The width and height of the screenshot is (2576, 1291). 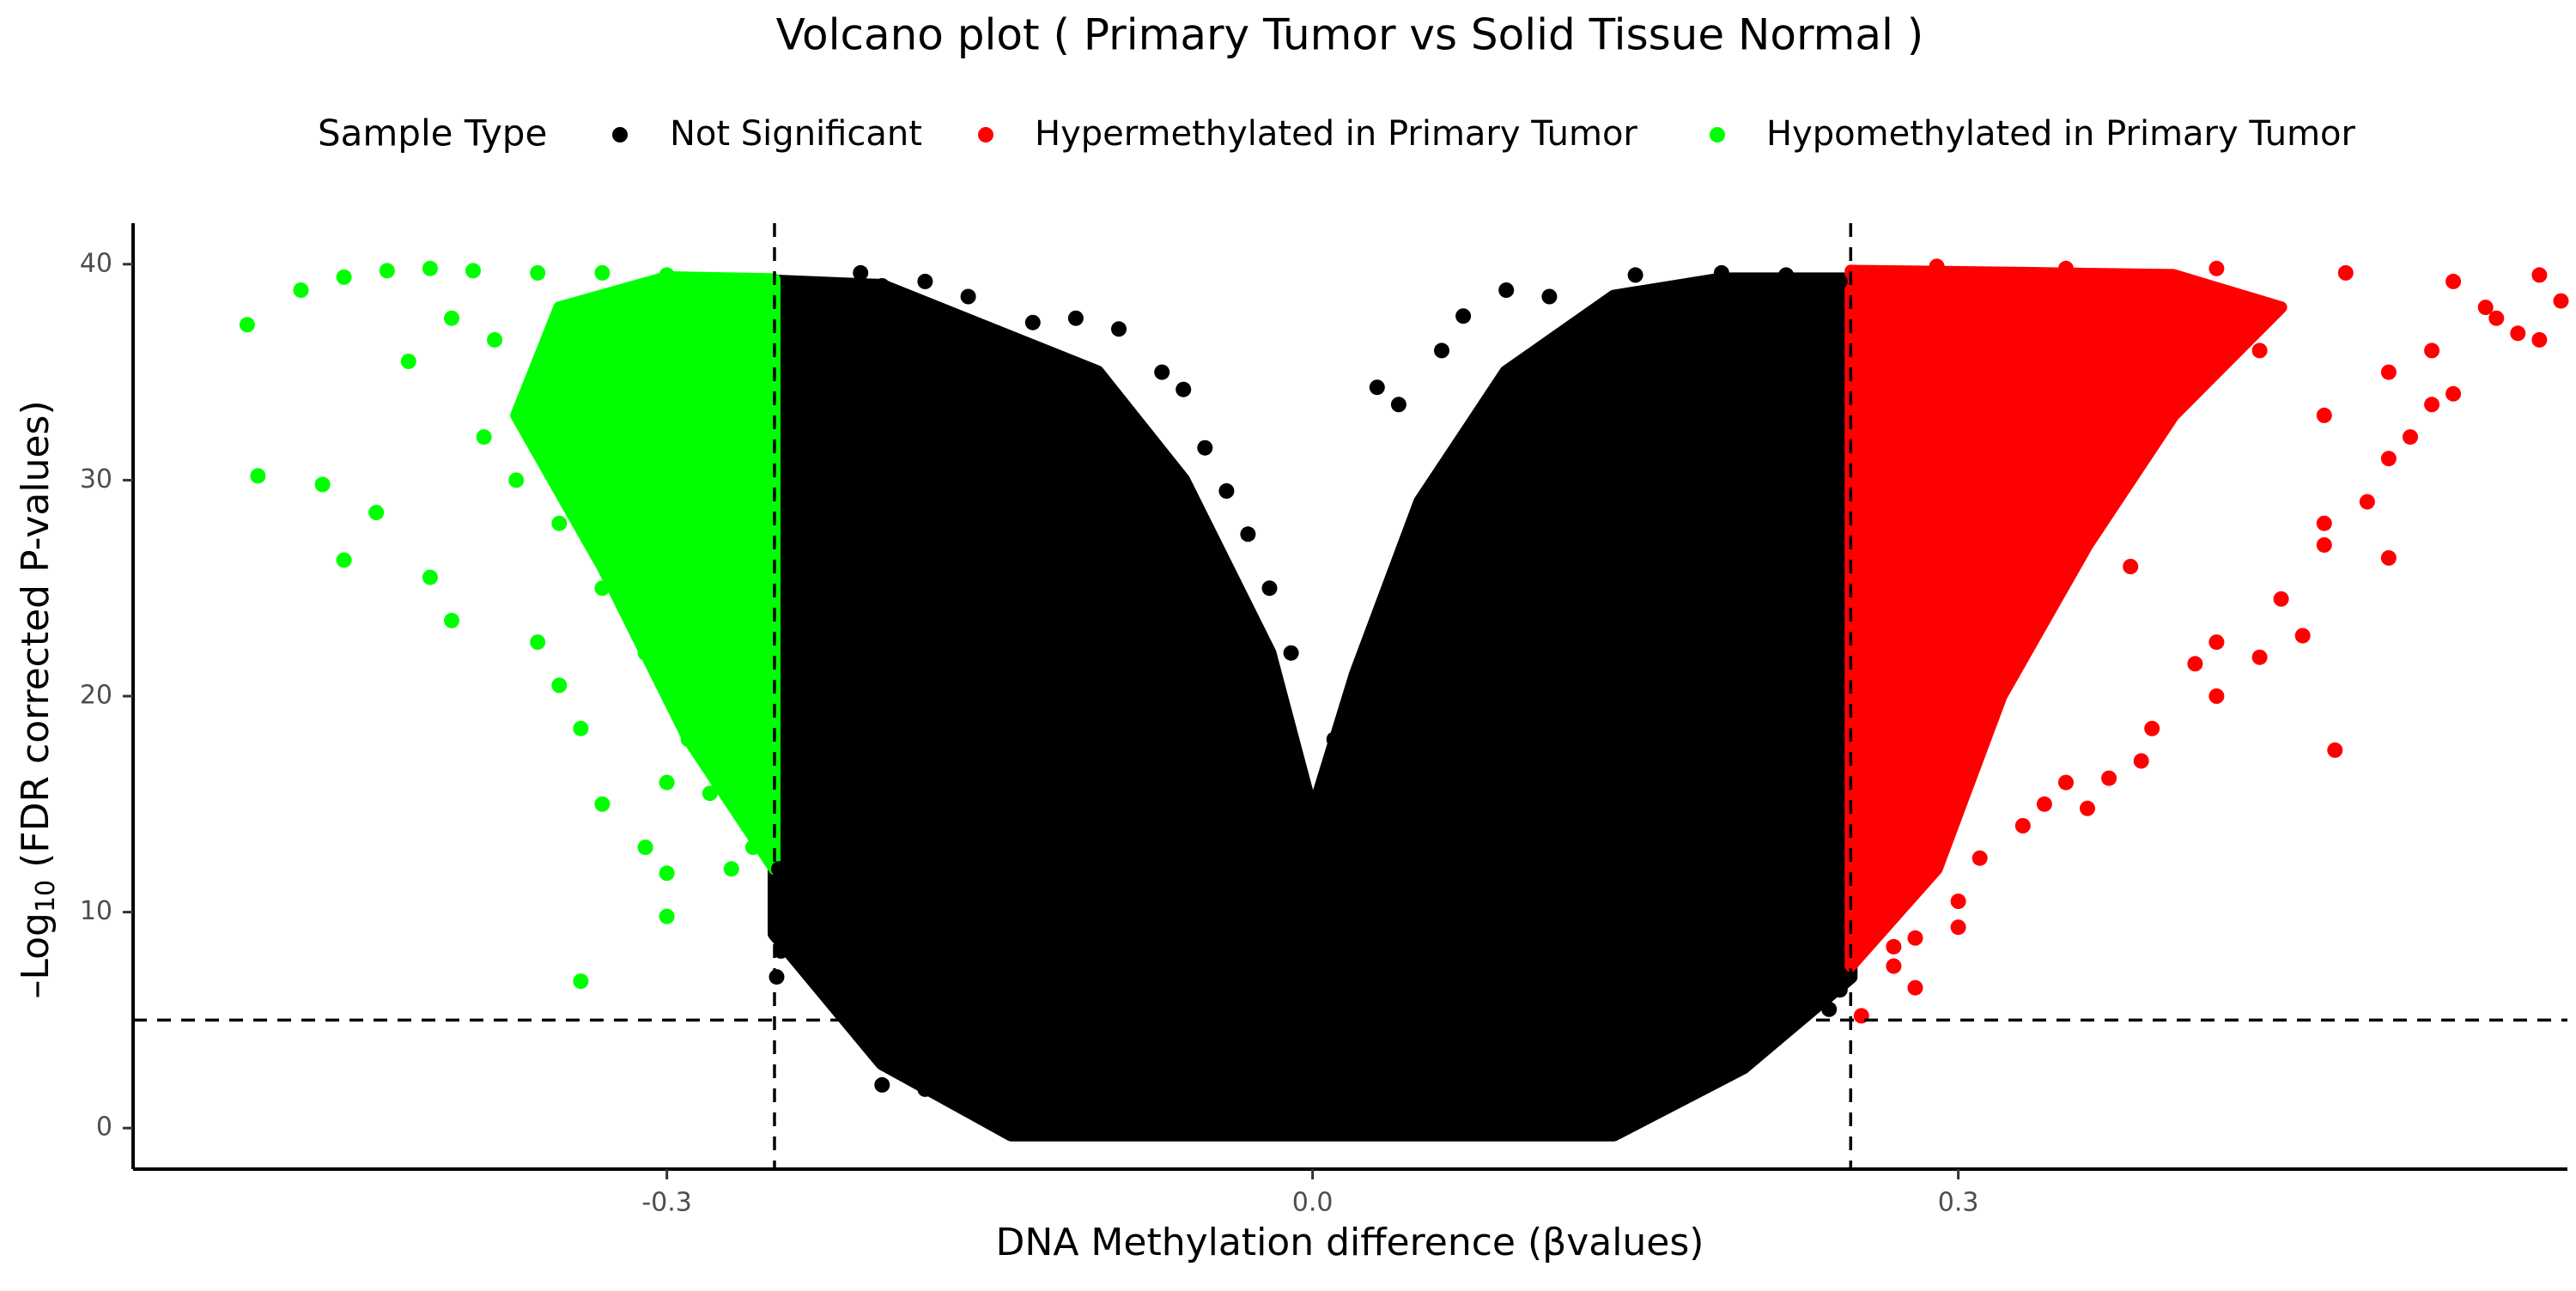 What do you see at coordinates (1718, 134) in the screenshot?
I see `legend-key-hypomethylated-icon` at bounding box center [1718, 134].